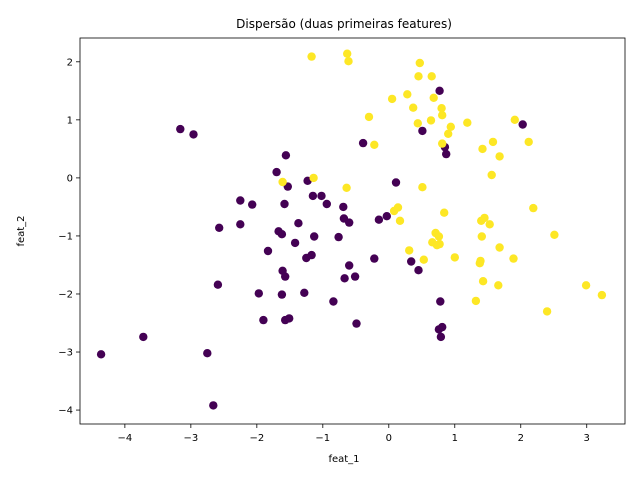 This screenshot has width=640, height=480. What do you see at coordinates (587, 438) in the screenshot?
I see `x-tick-label: 3` at bounding box center [587, 438].